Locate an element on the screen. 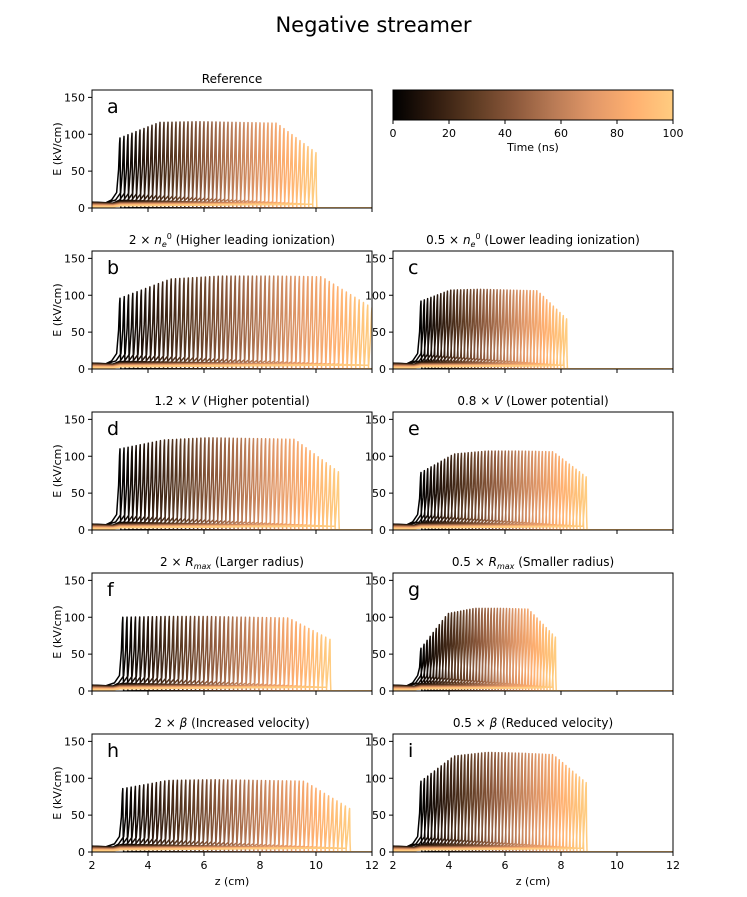 Image resolution: width=747 pixels, height=897 pixels. title-part: β is located at coordinates (493, 723).